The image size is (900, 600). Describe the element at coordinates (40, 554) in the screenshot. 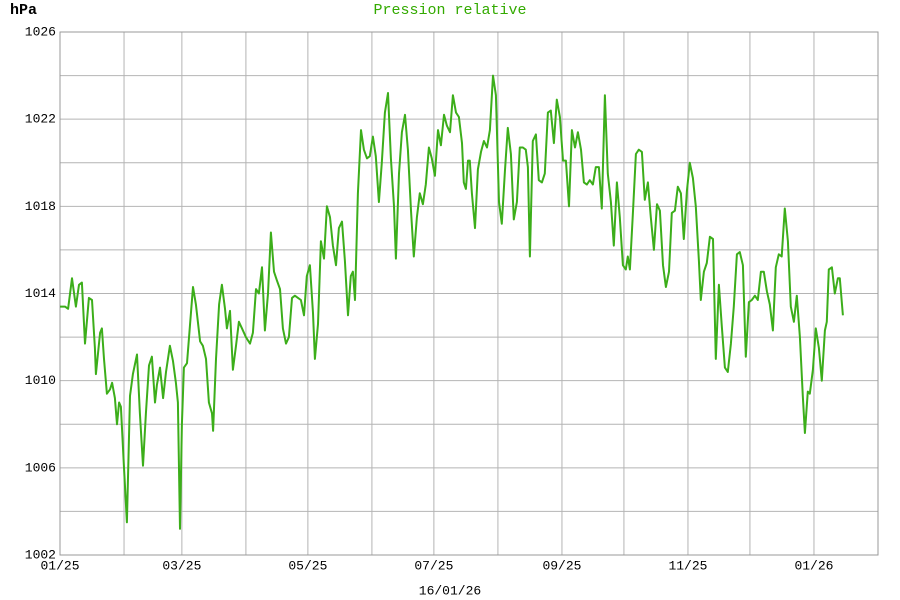

I see `y-tick-label: 1002` at that location.